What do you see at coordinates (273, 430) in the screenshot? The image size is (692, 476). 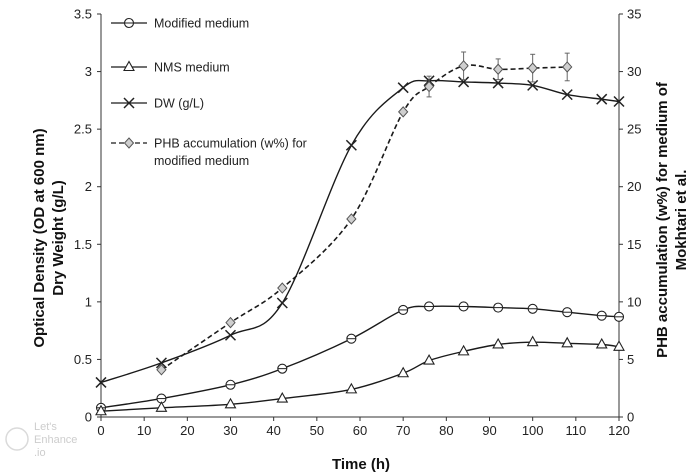 I see `x-tick-label: 40` at bounding box center [273, 430].